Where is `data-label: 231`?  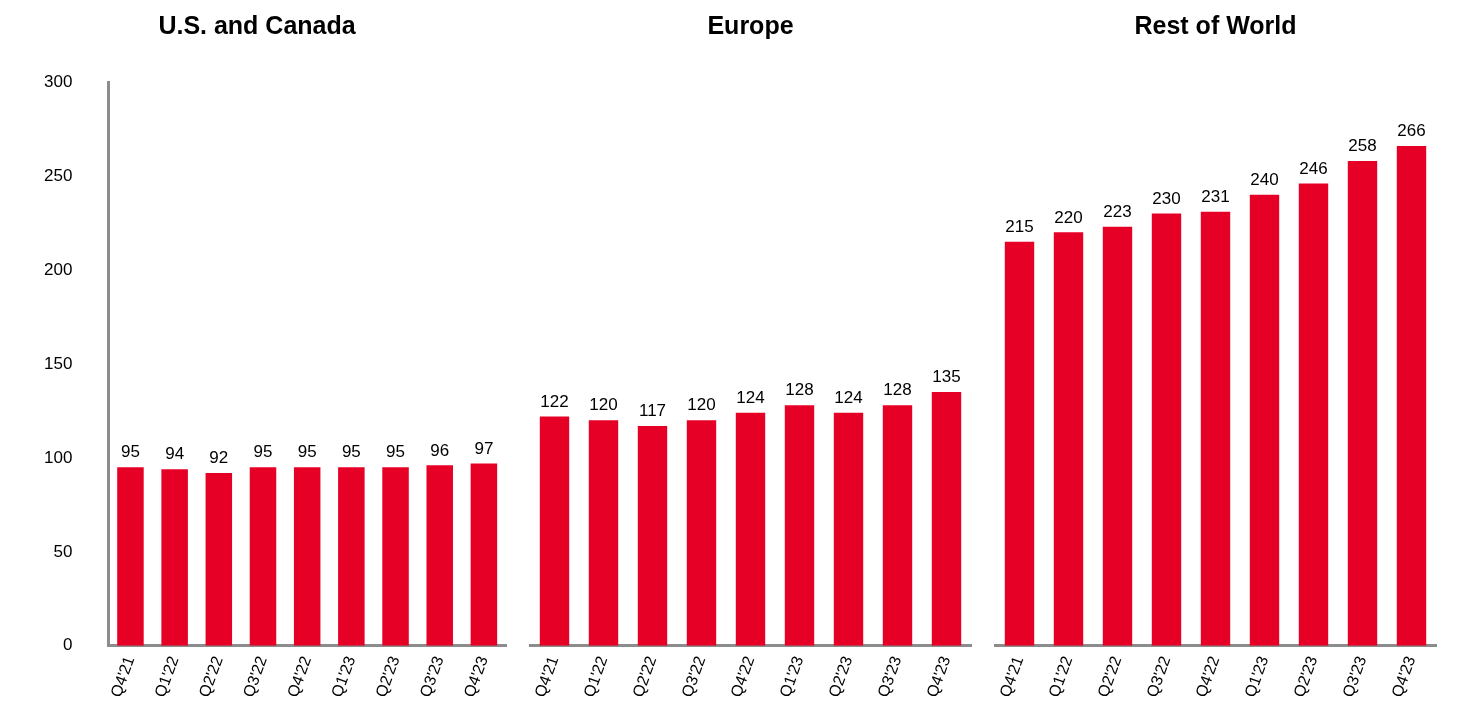
data-label: 231 is located at coordinates (1215, 196).